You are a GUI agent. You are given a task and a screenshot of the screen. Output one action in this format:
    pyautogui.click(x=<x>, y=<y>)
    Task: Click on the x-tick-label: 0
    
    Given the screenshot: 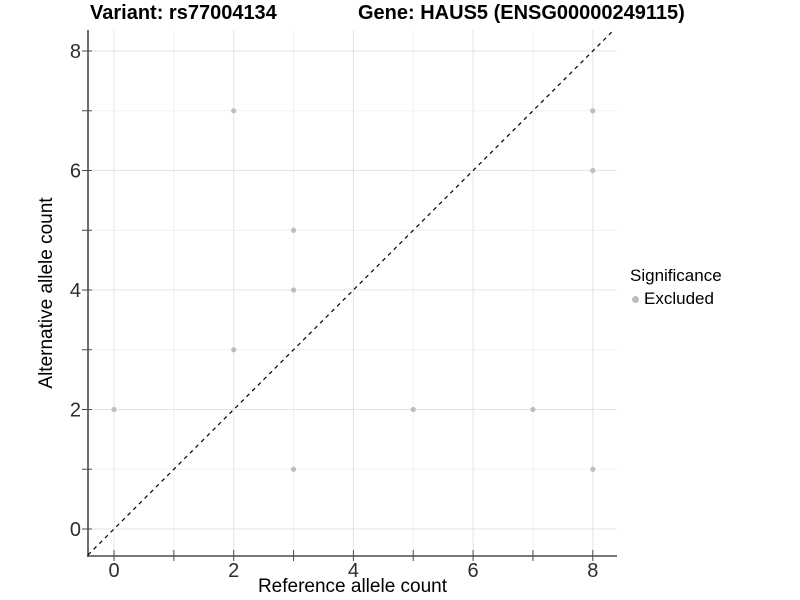 What is the action you would take?
    pyautogui.click(x=113, y=571)
    